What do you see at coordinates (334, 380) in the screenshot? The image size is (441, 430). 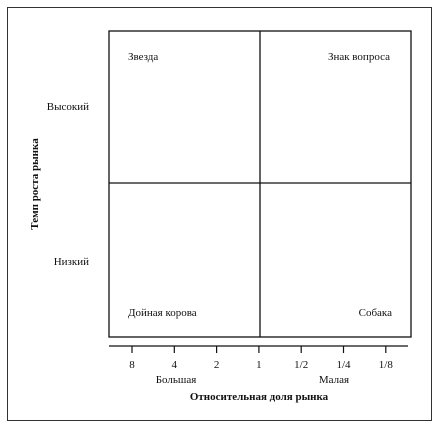 I see `x-label-small: Малая` at bounding box center [334, 380].